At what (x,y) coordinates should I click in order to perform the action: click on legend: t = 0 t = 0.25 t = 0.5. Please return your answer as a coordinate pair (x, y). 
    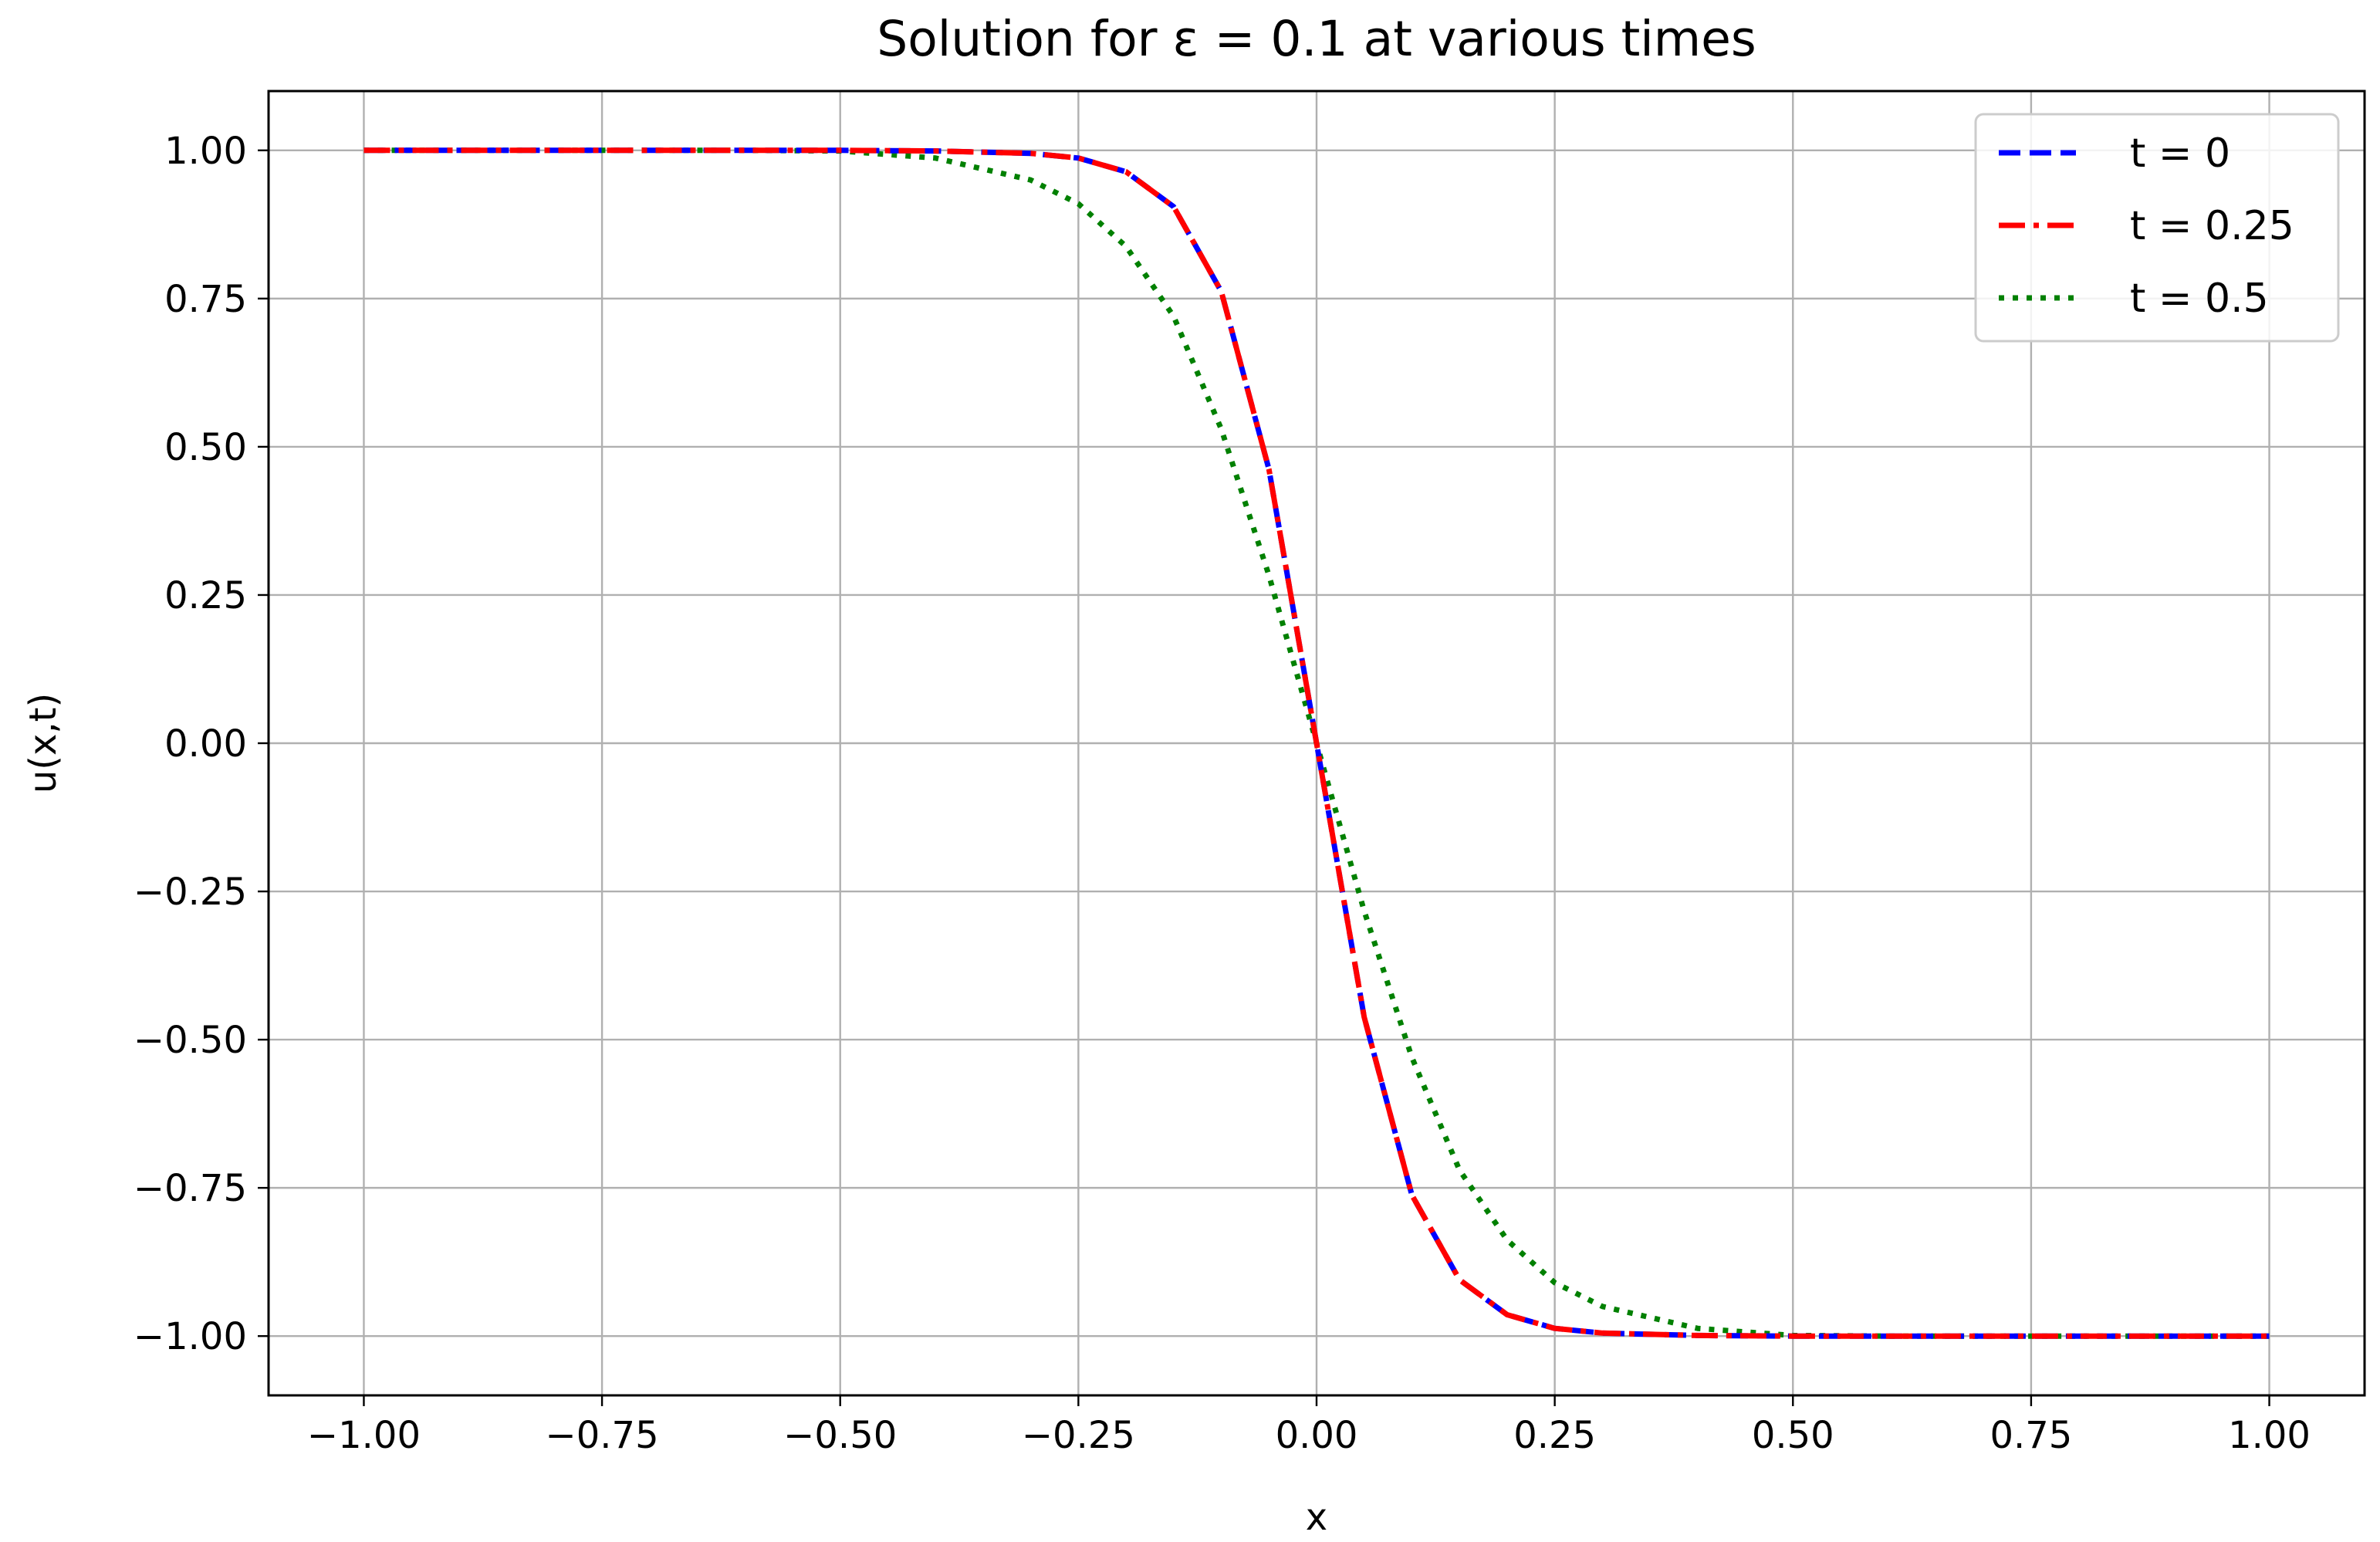
    Looking at the image, I should click on (2157, 228).